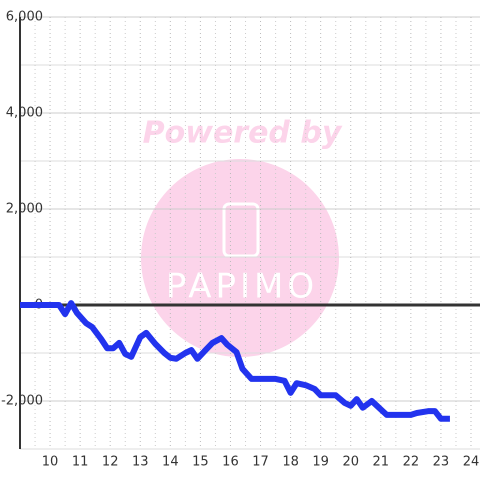 Image resolution: width=480 pixels, height=480 pixels. I want to click on x-tick-label: 24, so click(471, 462).